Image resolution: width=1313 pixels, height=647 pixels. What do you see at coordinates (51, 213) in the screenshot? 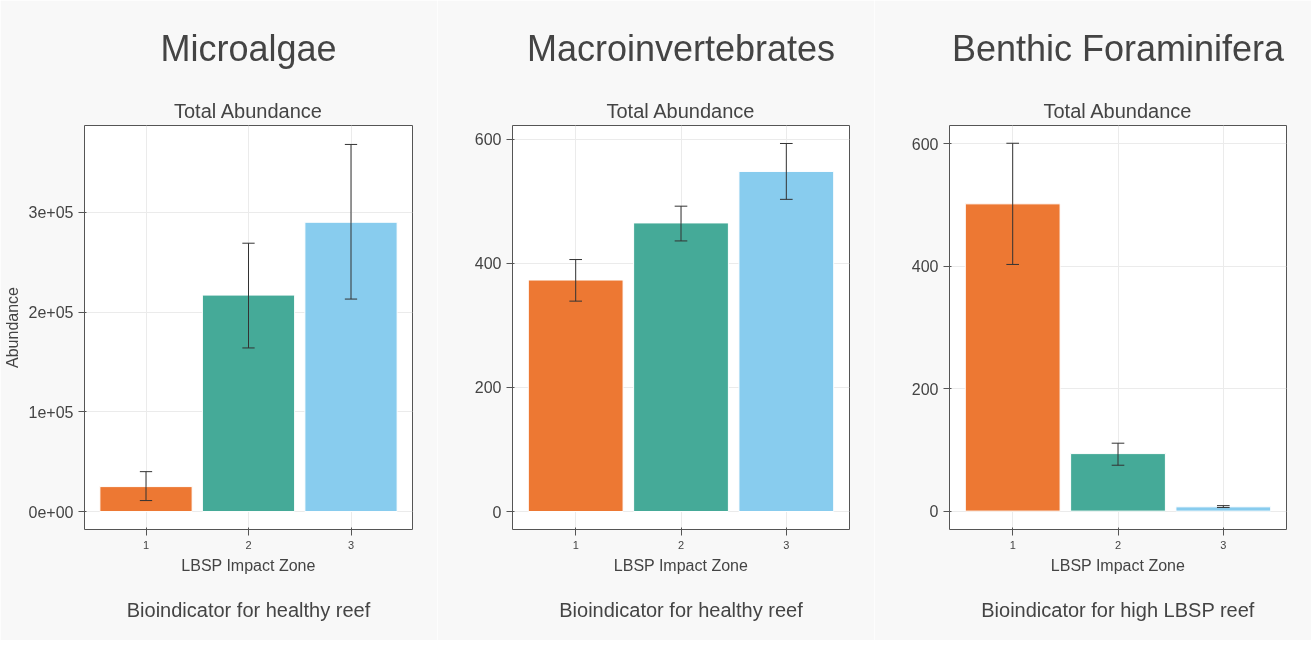
I see `y-tick-label: 3e+05` at bounding box center [51, 213].